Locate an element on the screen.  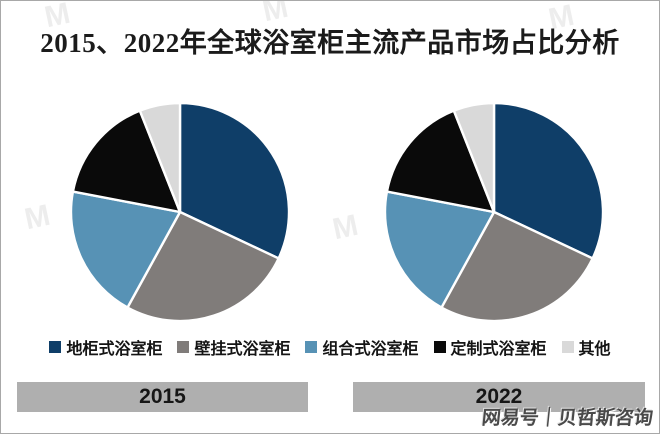
legend-label: 组合式浴室柜 is located at coordinates (370, 349).